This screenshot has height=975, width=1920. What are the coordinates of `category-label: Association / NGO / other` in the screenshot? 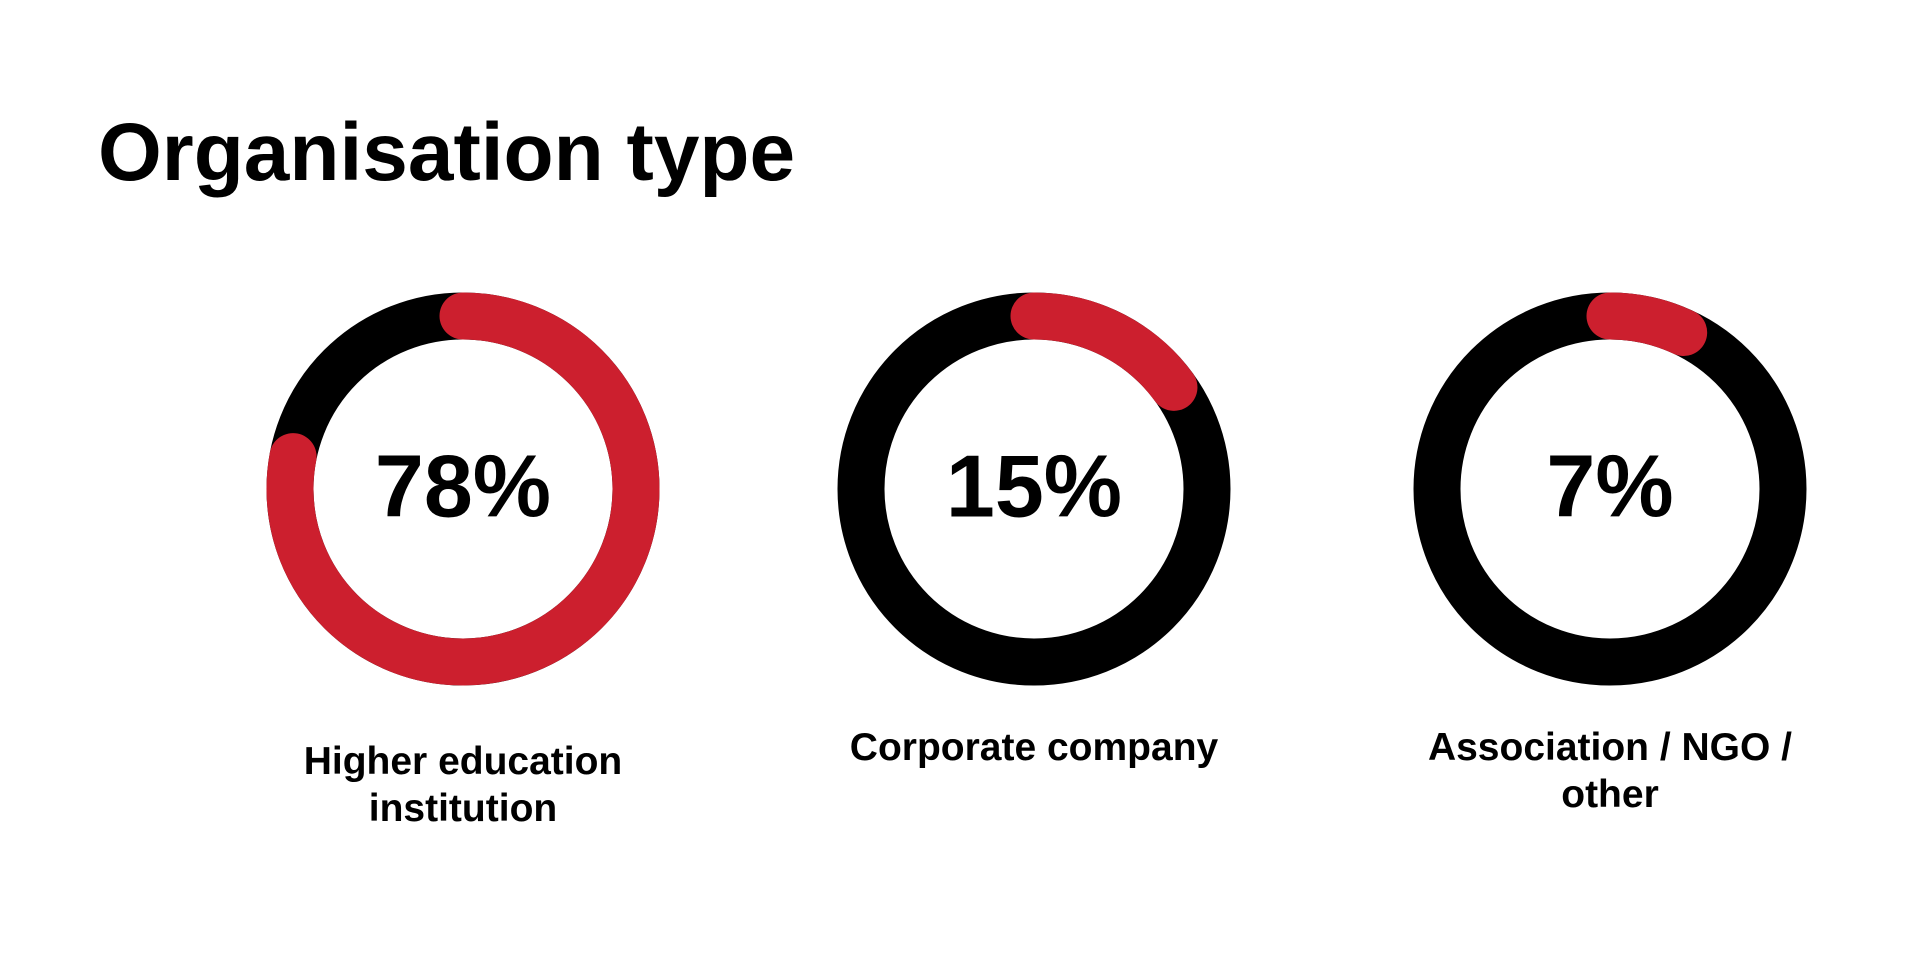 It's located at (1610, 771).